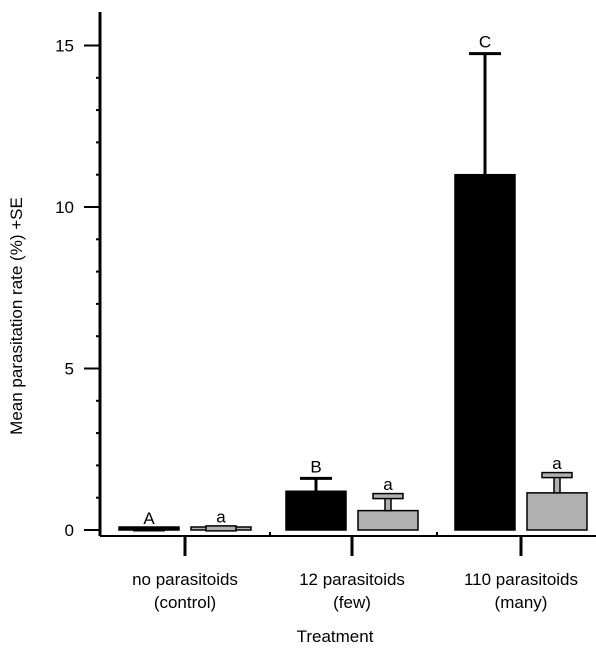  What do you see at coordinates (315, 466) in the screenshot?
I see `significance-letter: B` at bounding box center [315, 466].